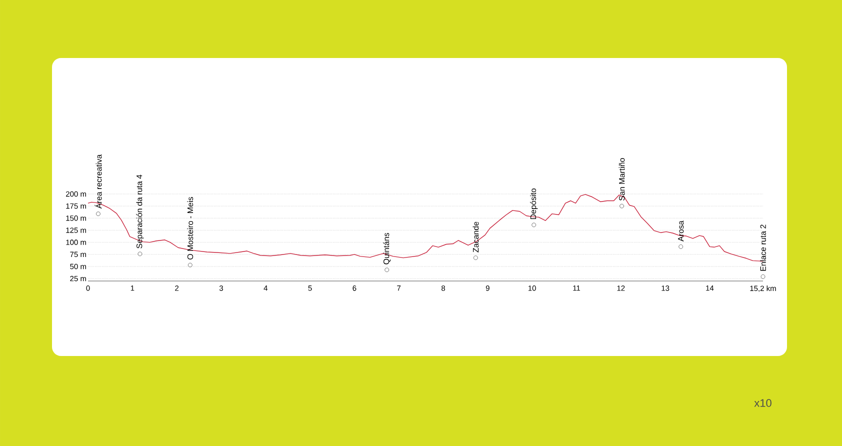 This screenshot has width=842, height=446. I want to click on annotation: Área recreativa, so click(98, 181).